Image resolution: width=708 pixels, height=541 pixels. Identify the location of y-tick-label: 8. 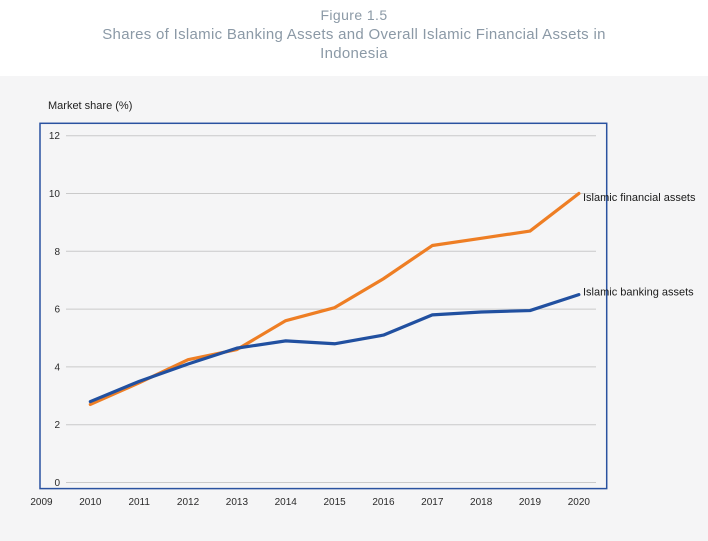
(57, 252).